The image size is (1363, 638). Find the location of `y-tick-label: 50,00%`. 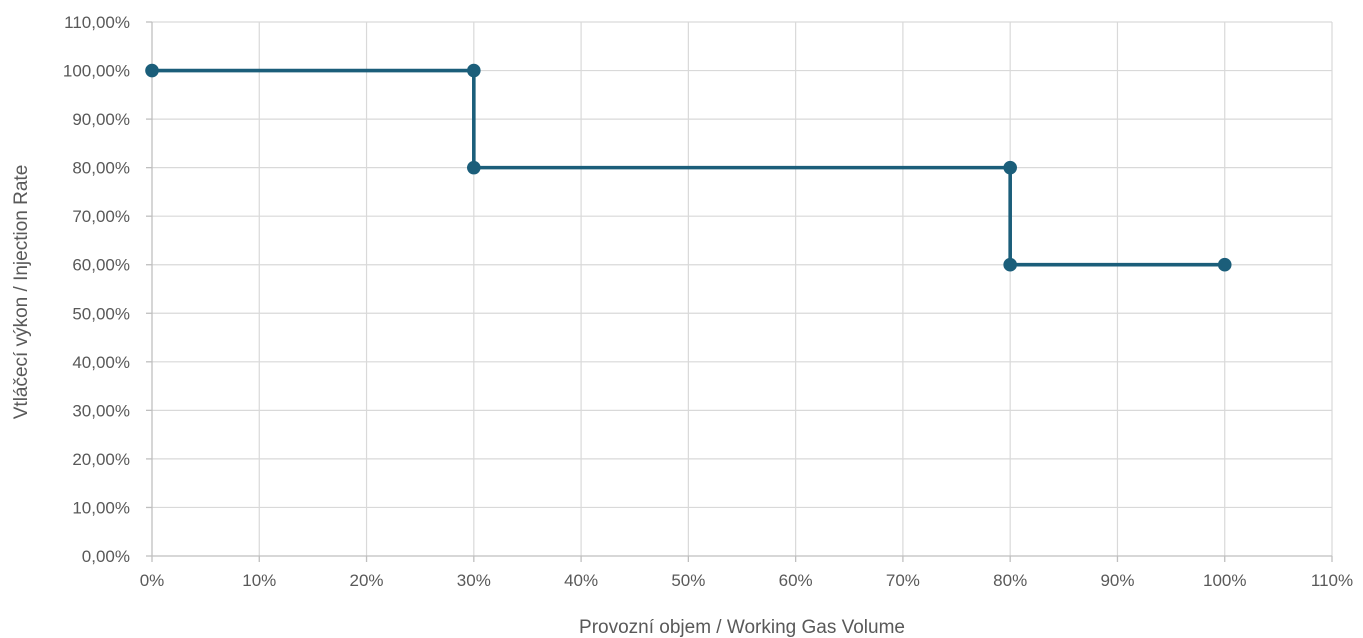

y-tick-label: 50,00% is located at coordinates (101, 313).